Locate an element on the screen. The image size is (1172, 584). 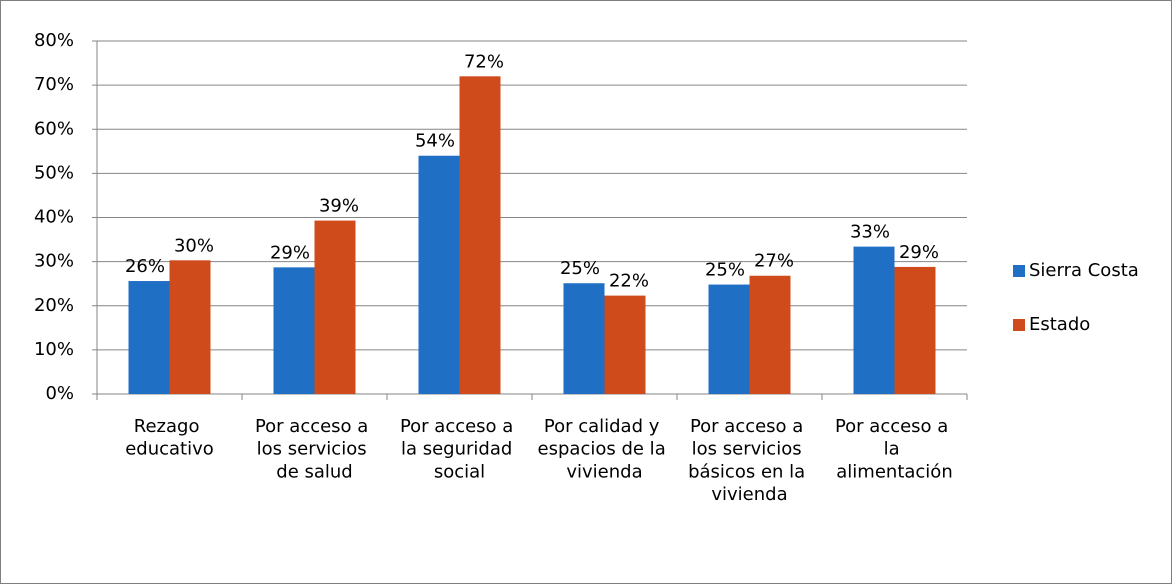
y-tick-label: 0% is located at coordinates (59, 393).